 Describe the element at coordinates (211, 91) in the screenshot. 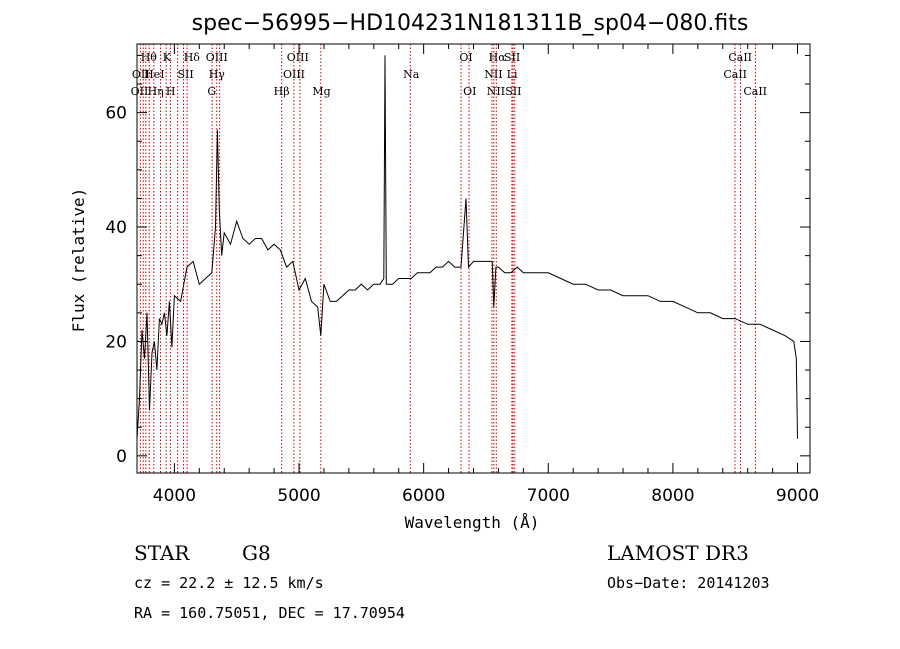

I see `line-label: G` at that location.